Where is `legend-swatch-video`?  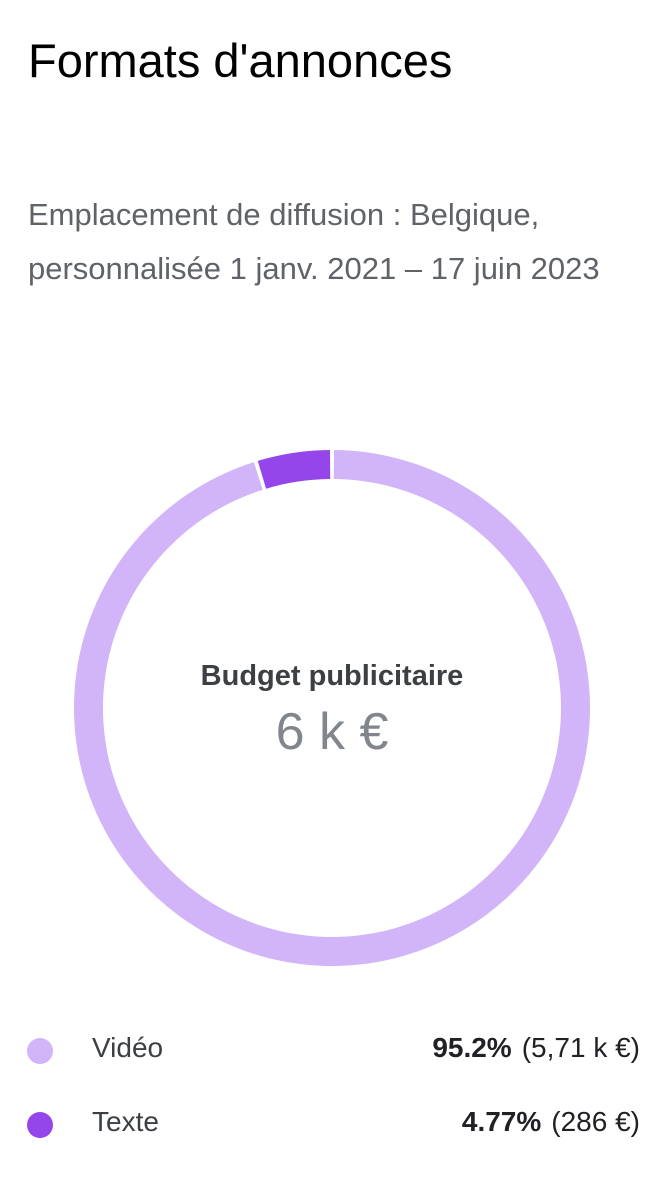
legend-swatch-video is located at coordinates (40, 1051).